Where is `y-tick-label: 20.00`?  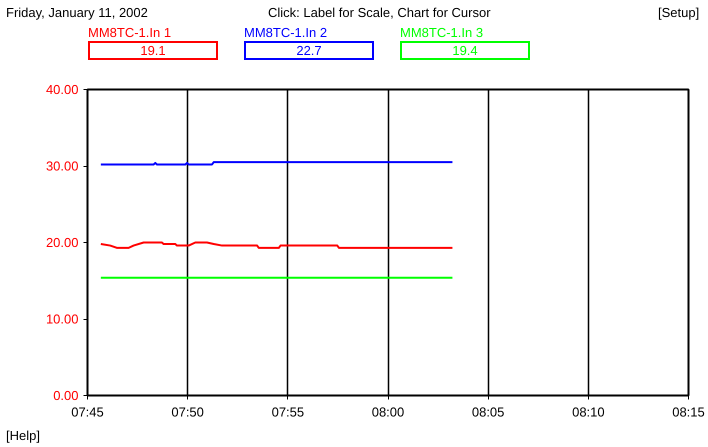
y-tick-label: 20.00 is located at coordinates (62, 242).